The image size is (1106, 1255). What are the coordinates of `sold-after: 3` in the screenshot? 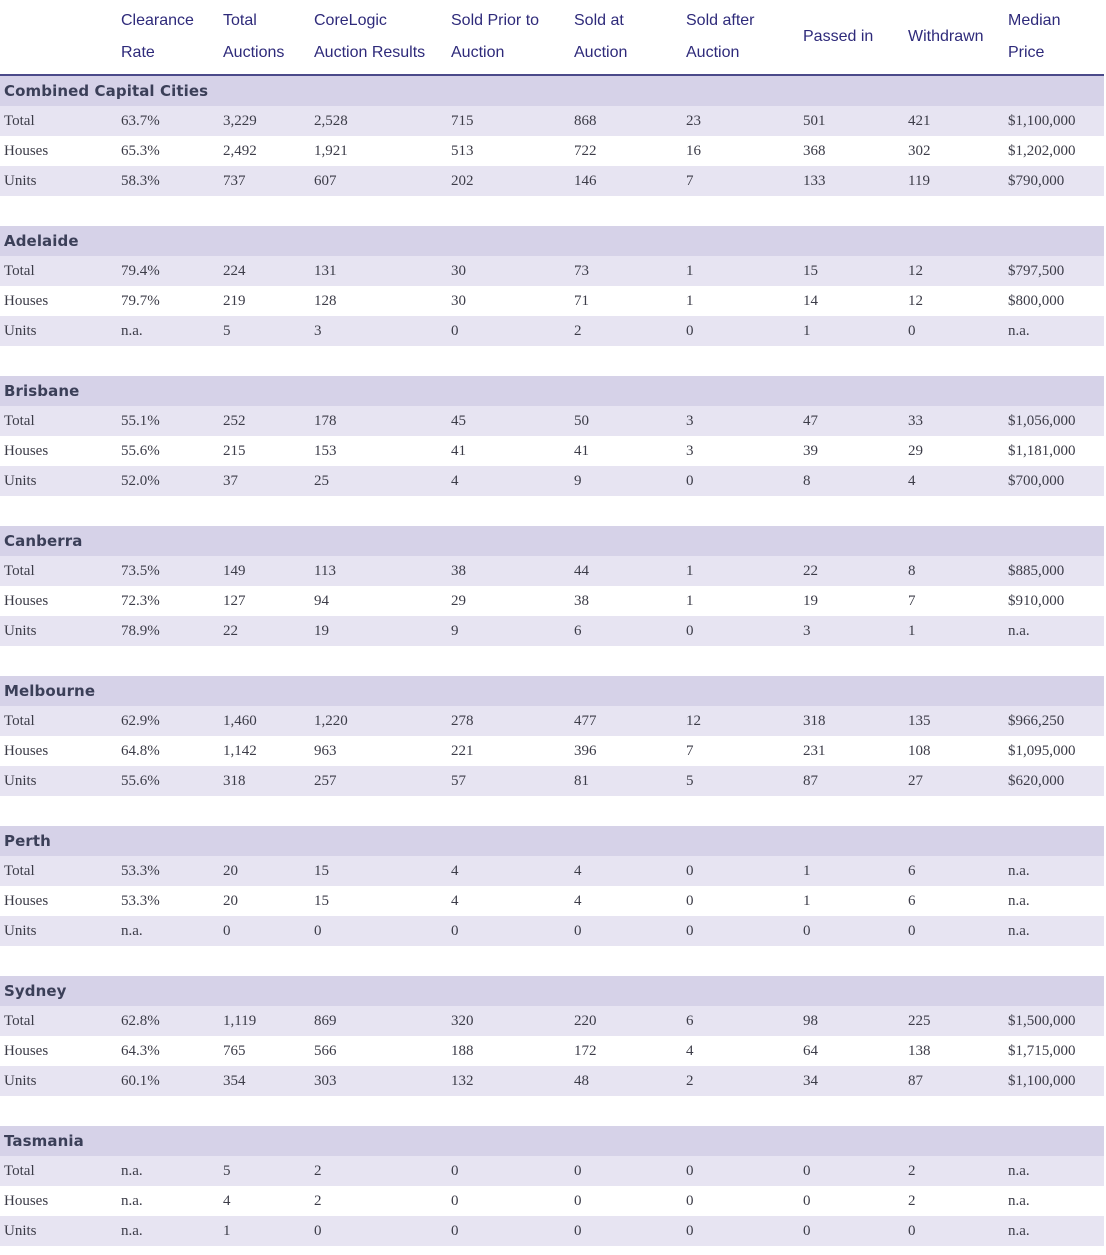 It's located at (740, 421).